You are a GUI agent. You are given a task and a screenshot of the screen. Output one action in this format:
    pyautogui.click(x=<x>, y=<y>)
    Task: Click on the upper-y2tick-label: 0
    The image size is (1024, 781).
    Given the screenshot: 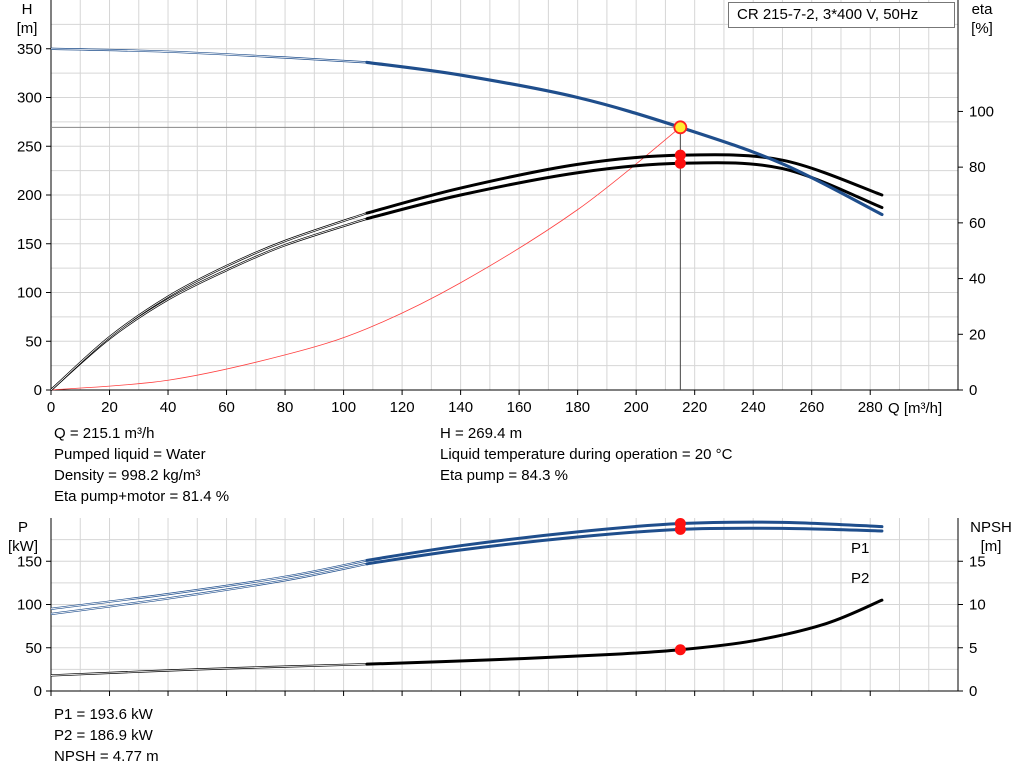 What is the action you would take?
    pyautogui.click(x=973, y=390)
    